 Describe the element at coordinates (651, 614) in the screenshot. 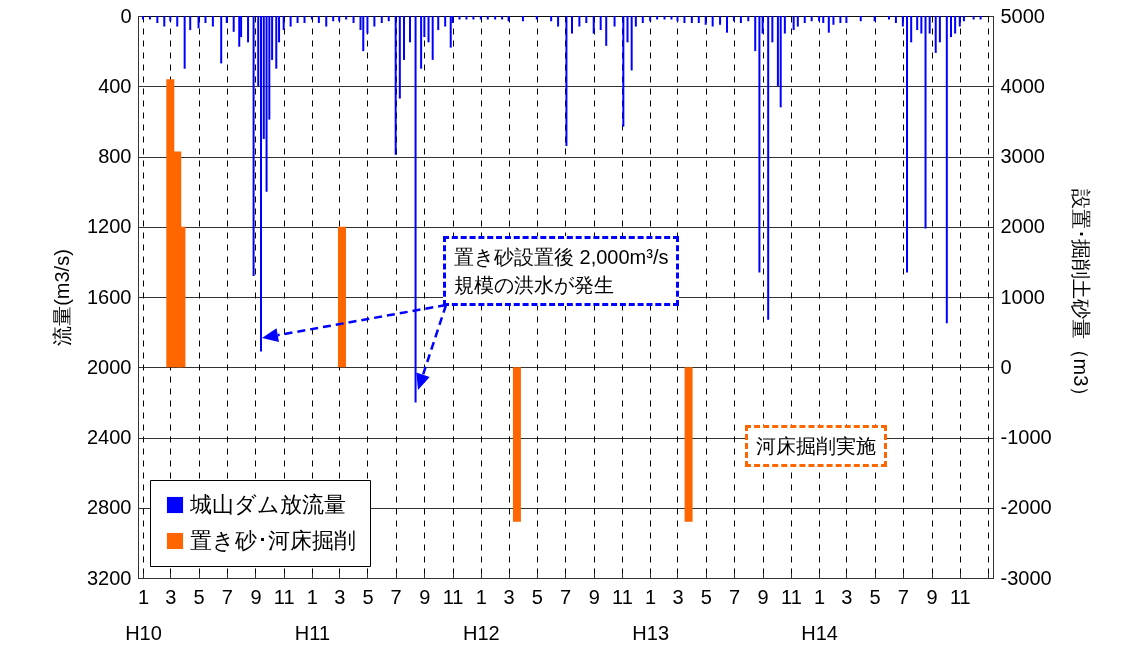

I see `x-tick-label: 1 H13` at that location.